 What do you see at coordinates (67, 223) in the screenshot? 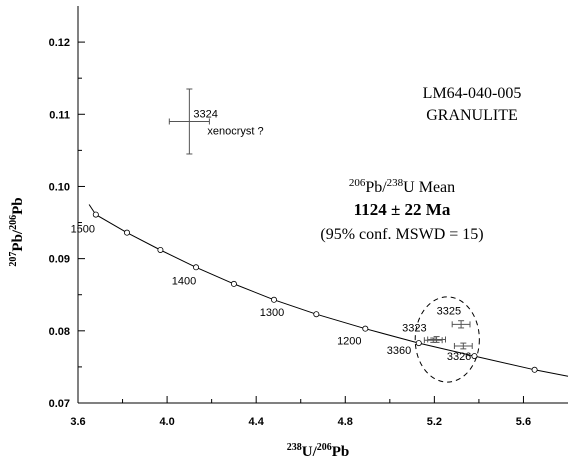
I see `y-axis-ticks: 0.07 0.08 0.09 0.10 0.11 0.12` at bounding box center [67, 223].